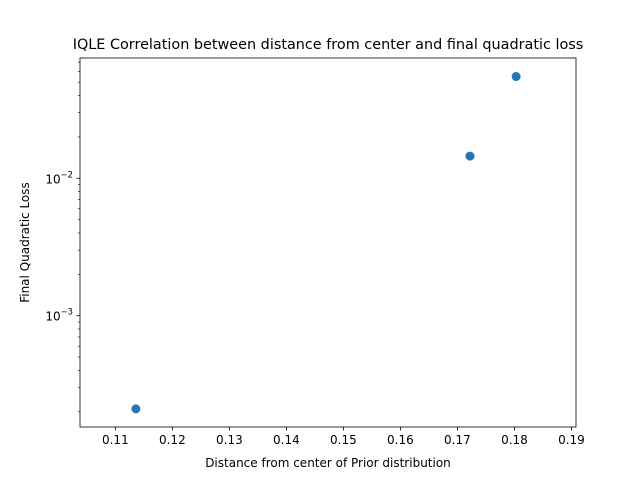  What do you see at coordinates (343, 440) in the screenshot?
I see `x-tick-label: 0.15` at bounding box center [343, 440].